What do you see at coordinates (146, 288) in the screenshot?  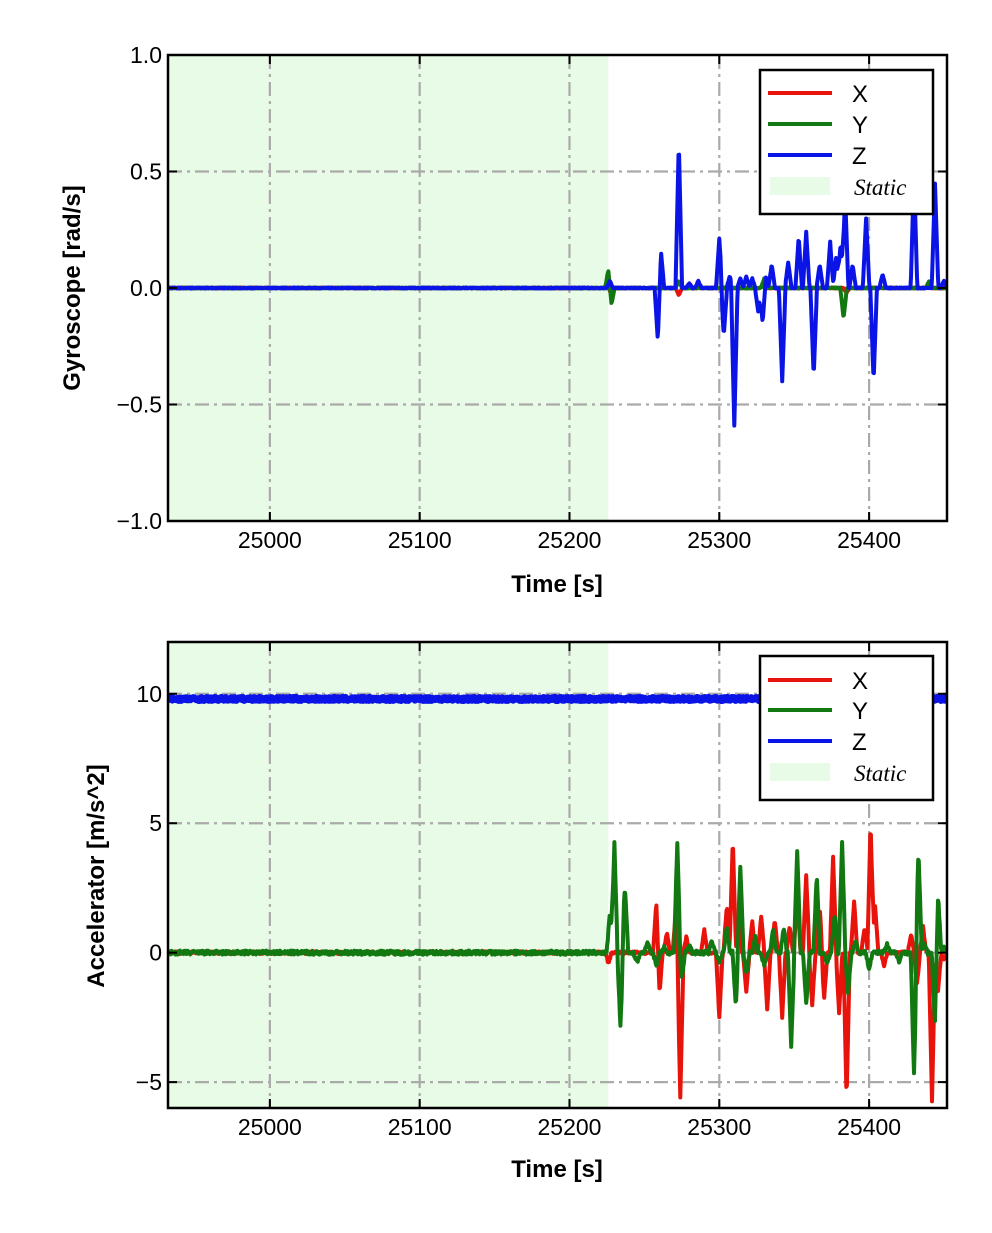 I see `y-tick-label: 0.0` at bounding box center [146, 288].